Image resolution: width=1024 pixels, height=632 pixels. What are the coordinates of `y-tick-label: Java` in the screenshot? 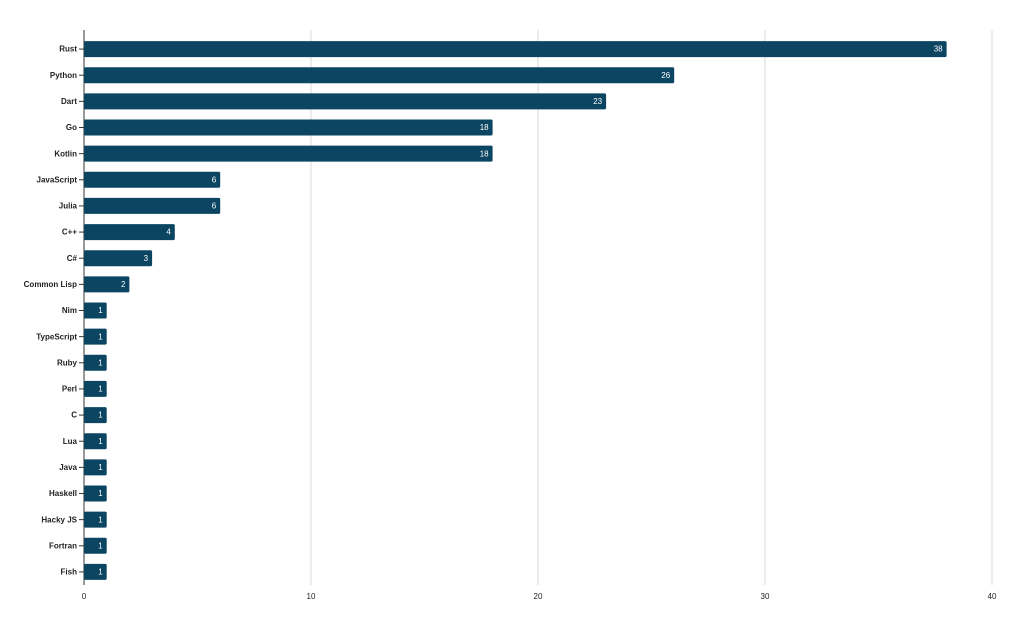 It's located at (68, 467).